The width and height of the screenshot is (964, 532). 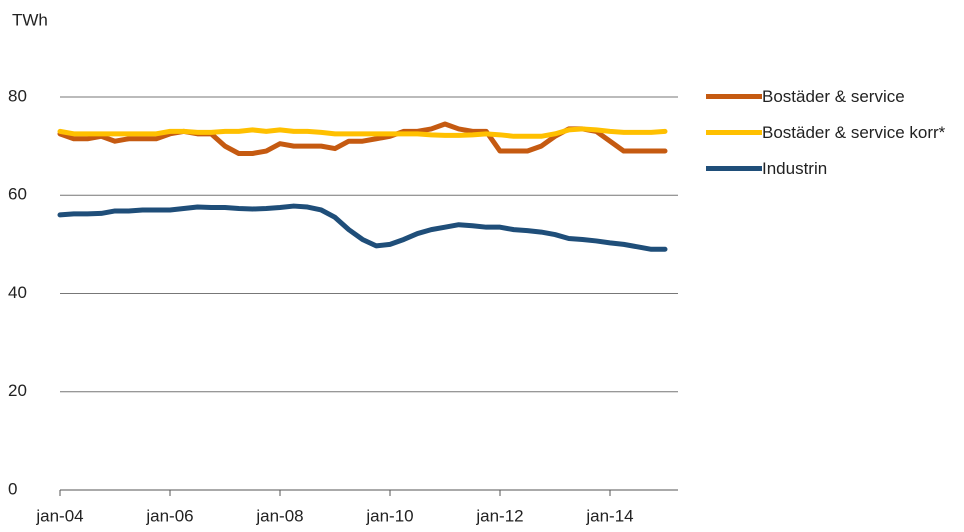 I want to click on legend-label: Bostäder & service korr*, so click(x=854, y=132).